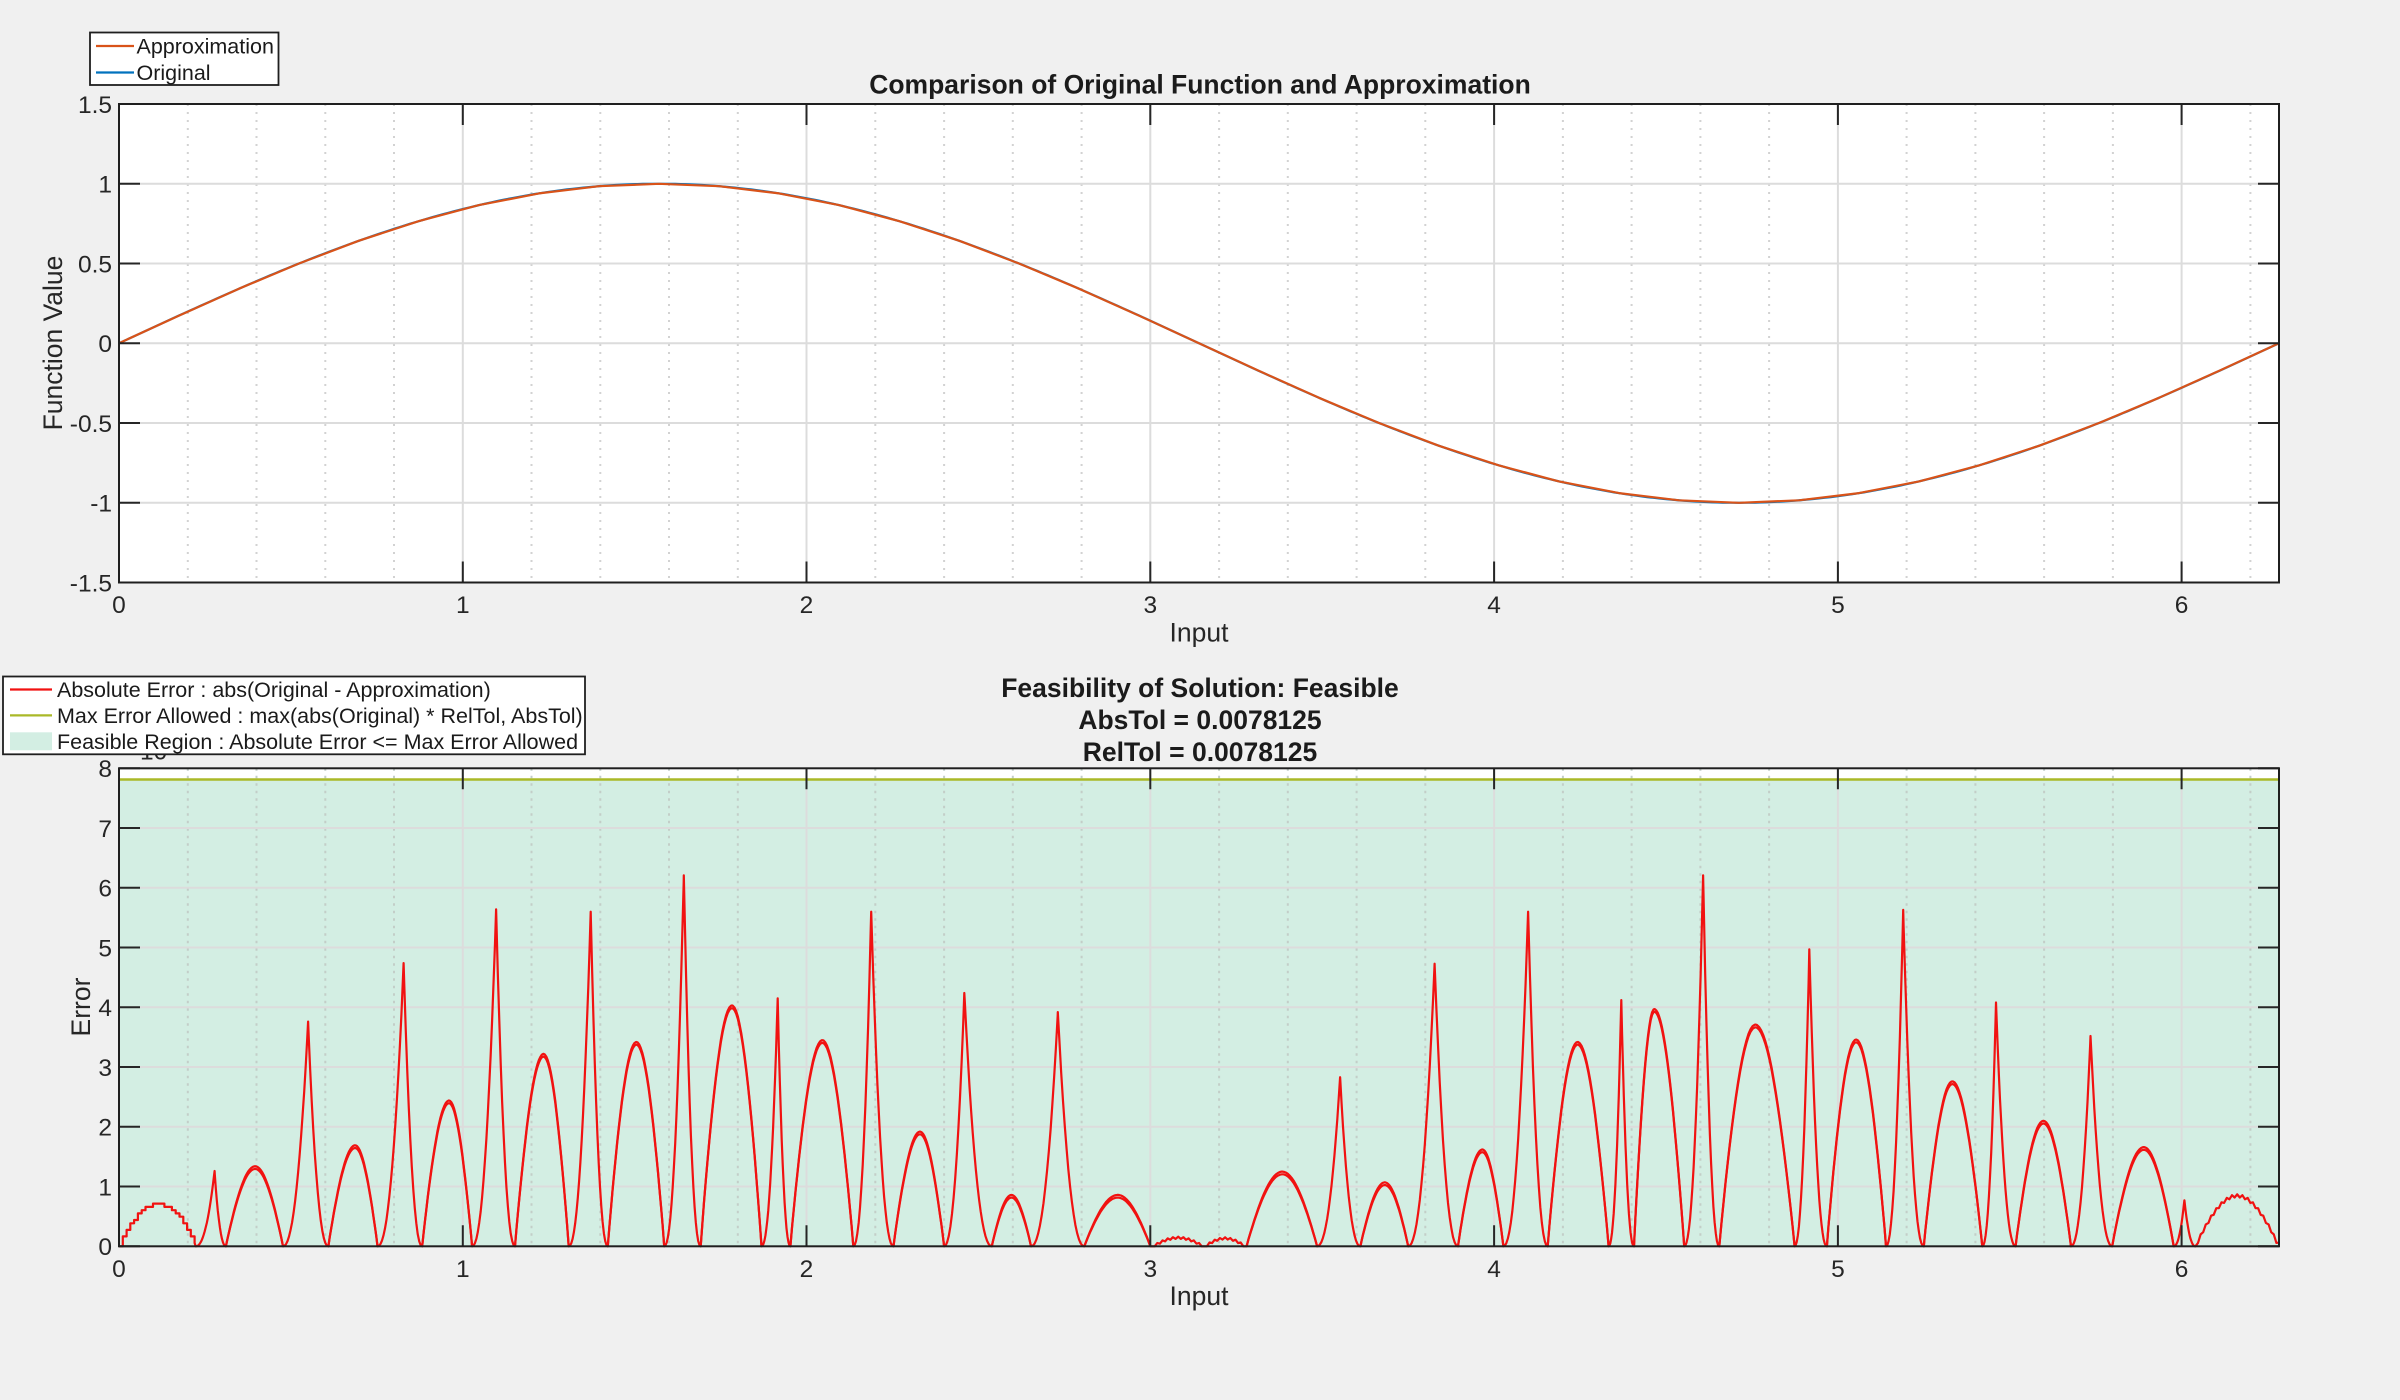 The width and height of the screenshot is (2400, 1400). I want to click on svg-text: 8, so click(105, 769).